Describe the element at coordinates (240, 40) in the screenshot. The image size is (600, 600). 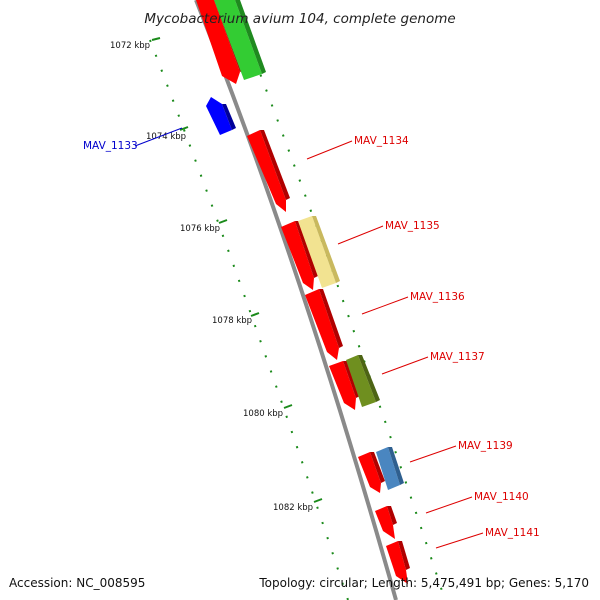
I see `gene-feature` at that location.